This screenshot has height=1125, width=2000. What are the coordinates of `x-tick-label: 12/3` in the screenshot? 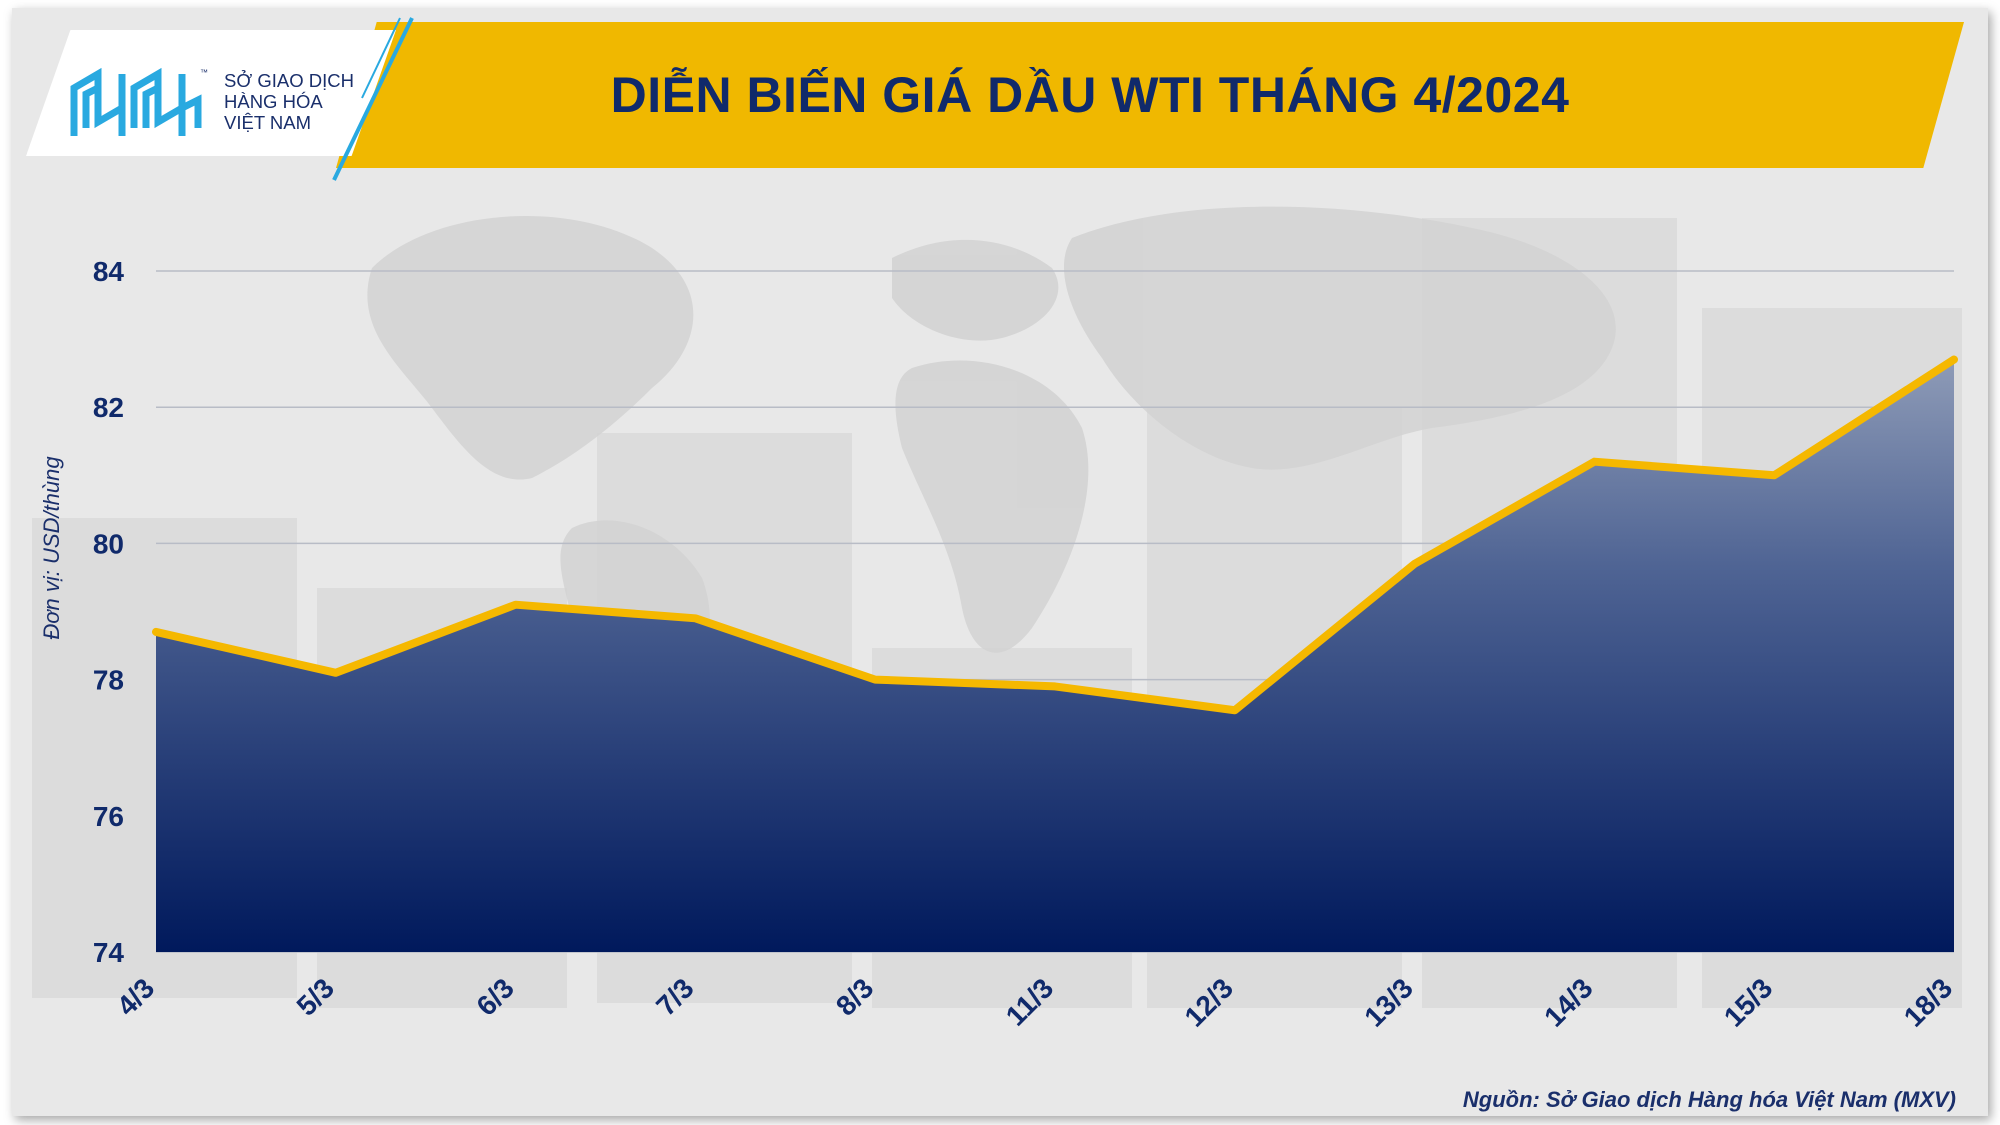 It's located at (1209, 1002).